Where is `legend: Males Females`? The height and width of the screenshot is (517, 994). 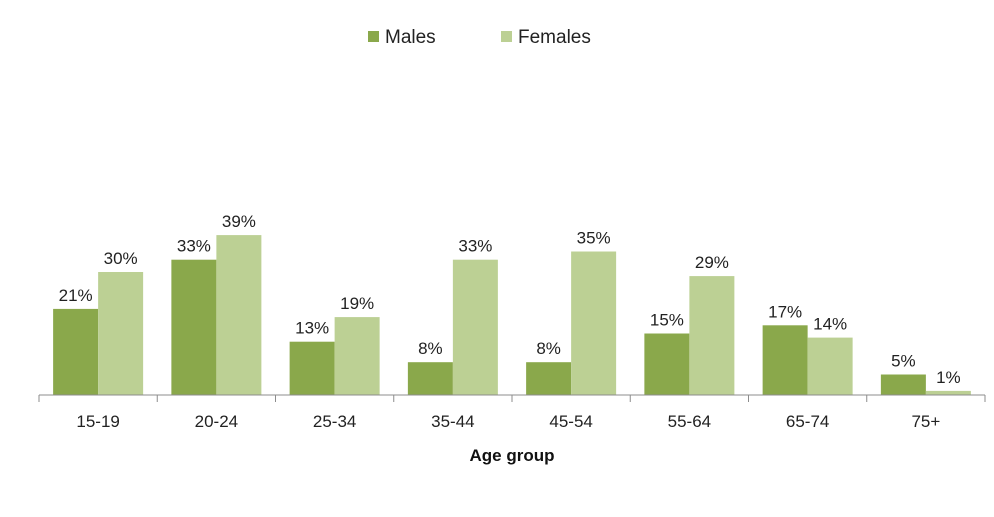
legend: Males Females is located at coordinates (479, 37).